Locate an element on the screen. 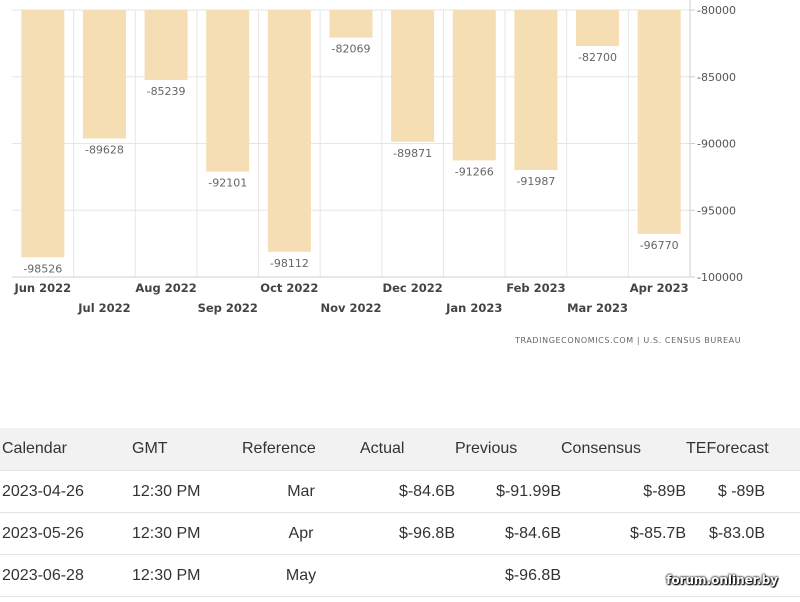  cell-reference: Mar is located at coordinates (301, 491).